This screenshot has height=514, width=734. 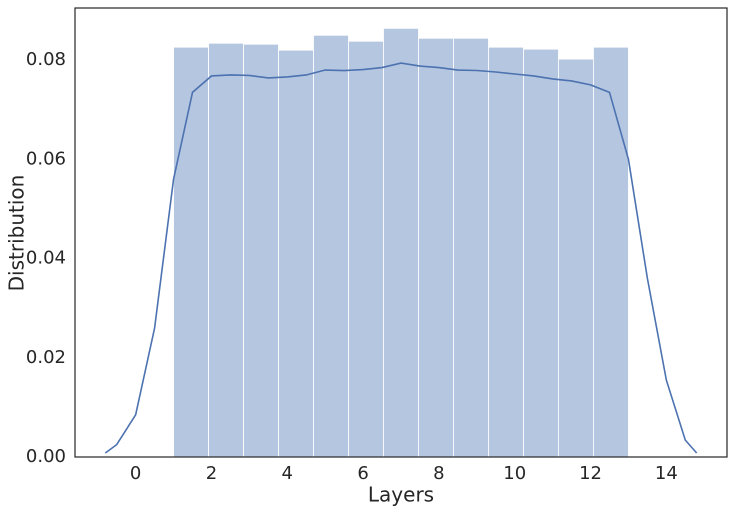 What do you see at coordinates (46, 158) in the screenshot?
I see `y-tick-label: 0.06` at bounding box center [46, 158].